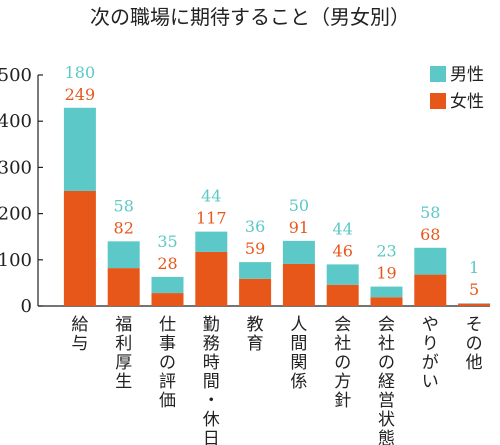  I want to click on category-label-char: 評, so click(167, 382).